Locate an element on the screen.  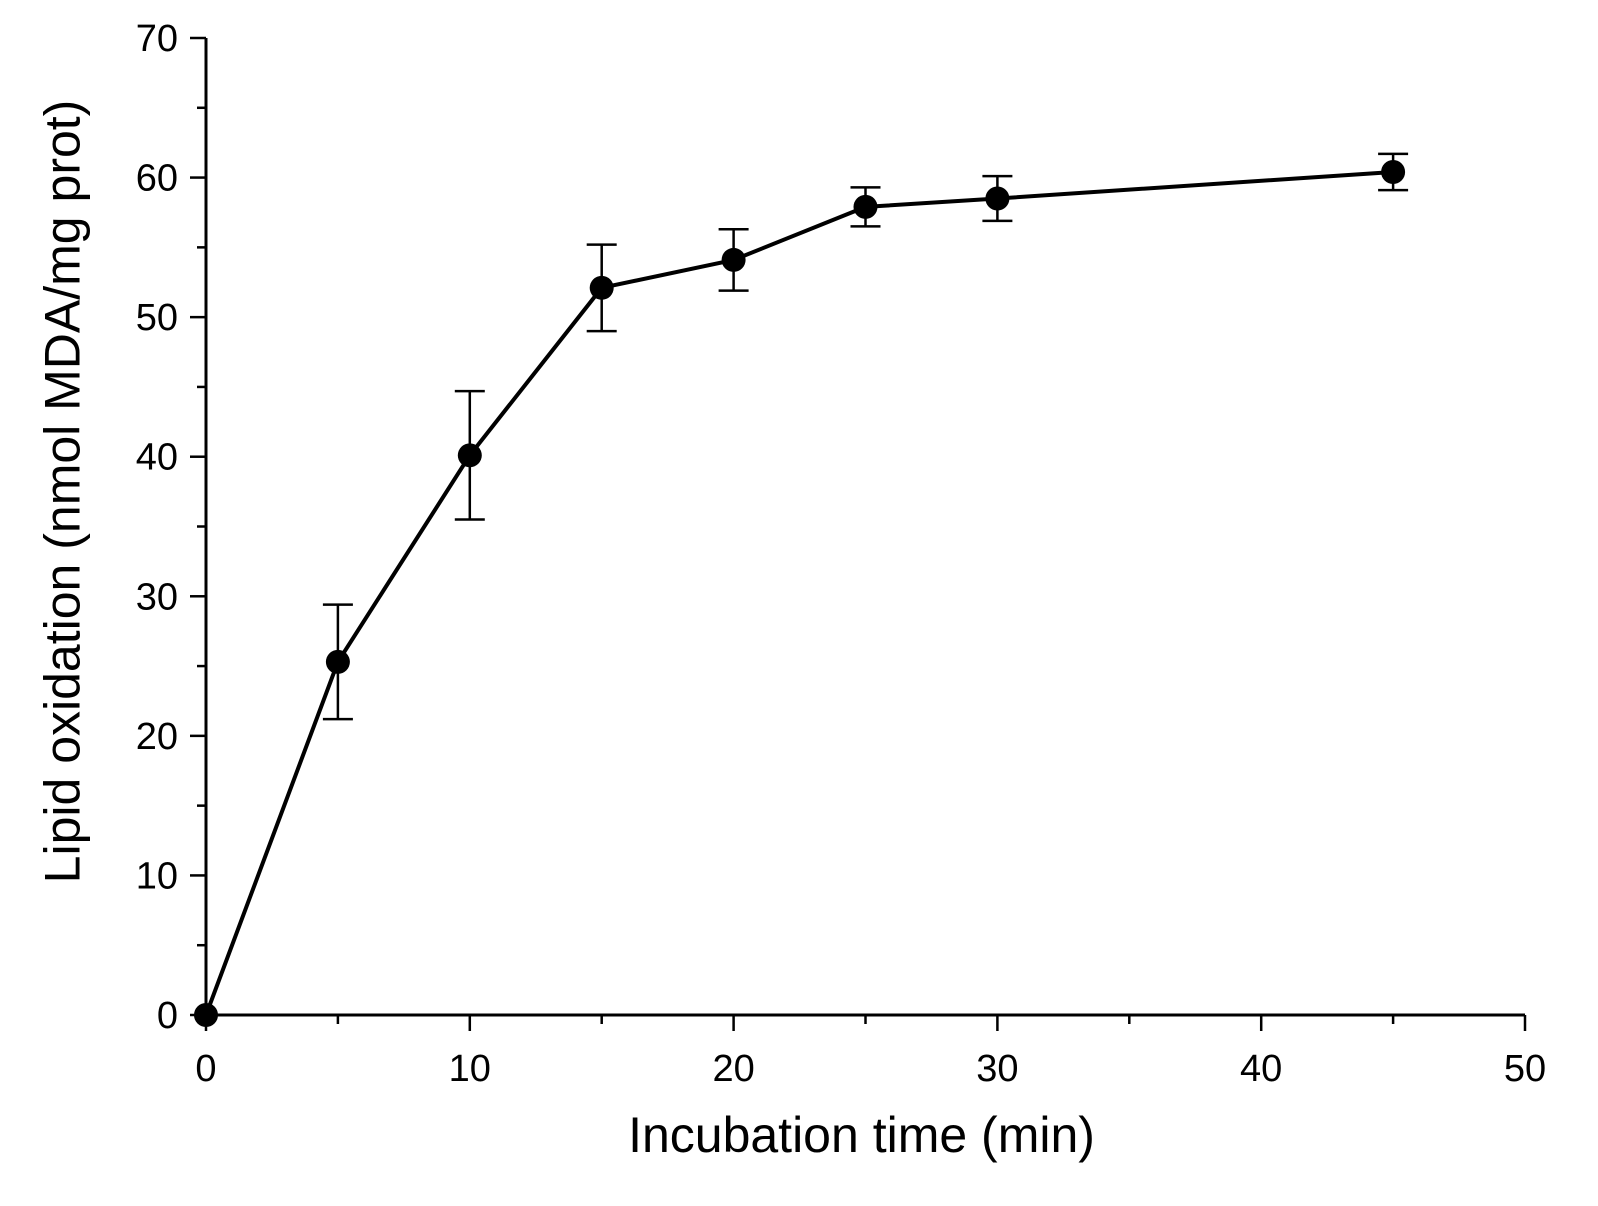
y-tick-label: 30 is located at coordinates (157, 597).